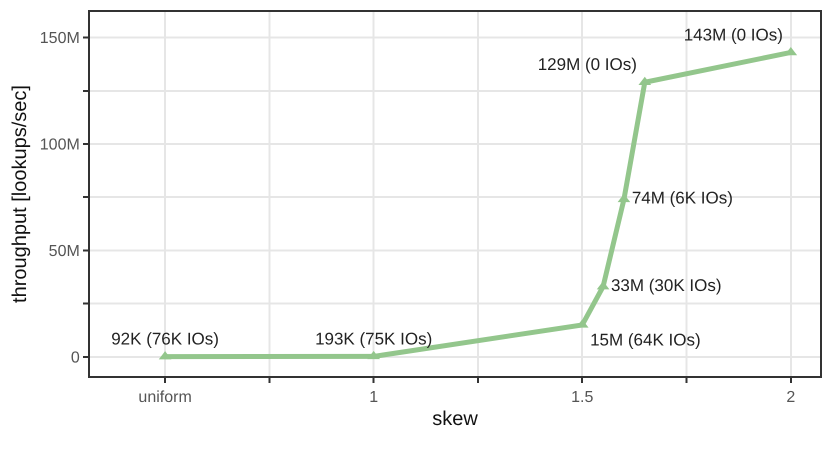  What do you see at coordinates (733, 34) in the screenshot?
I see `data-label: 143M (0 IOs)` at bounding box center [733, 34].